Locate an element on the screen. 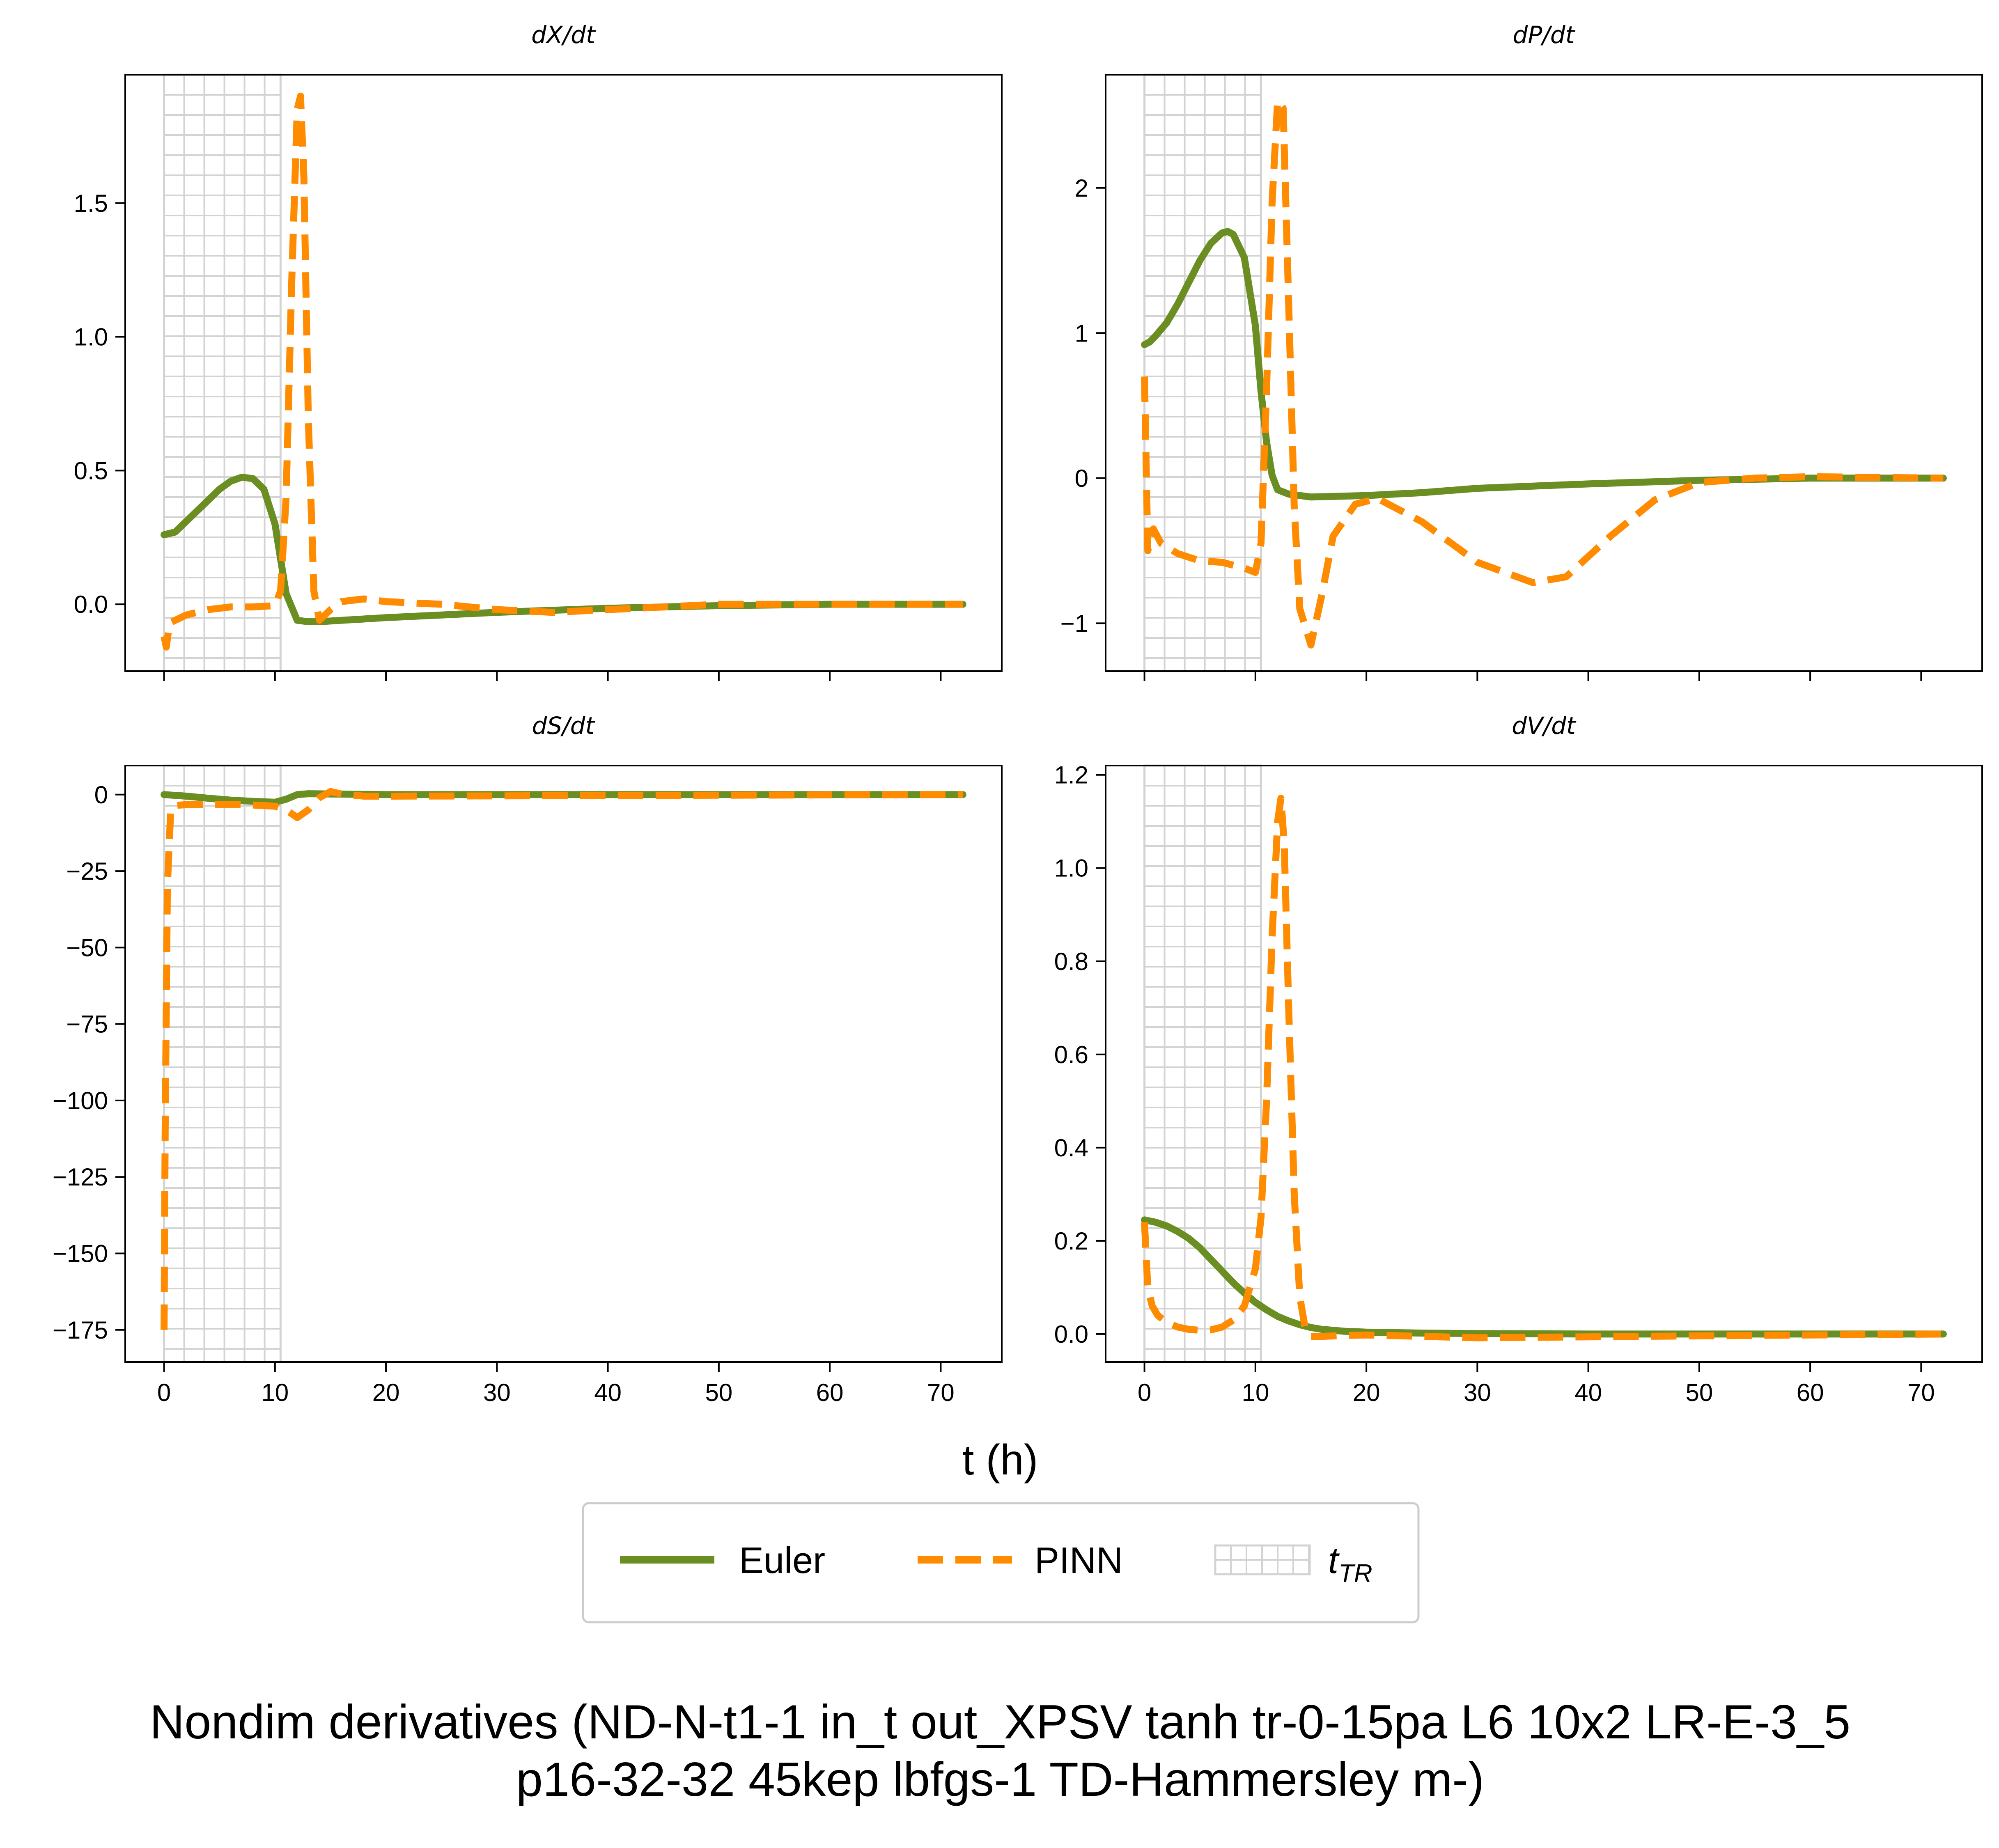 The image size is (1999, 1848). axis-ticks: −1 0 1 2 is located at coordinates (1491, 427).